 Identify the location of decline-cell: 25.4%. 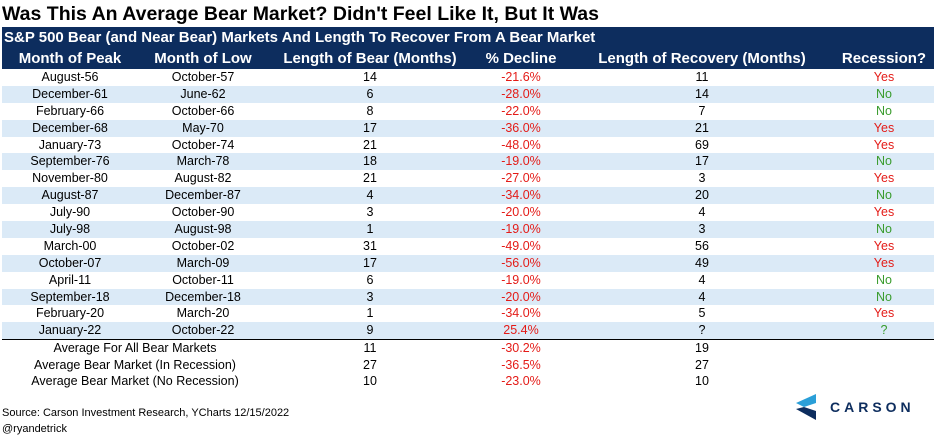
(521, 330).